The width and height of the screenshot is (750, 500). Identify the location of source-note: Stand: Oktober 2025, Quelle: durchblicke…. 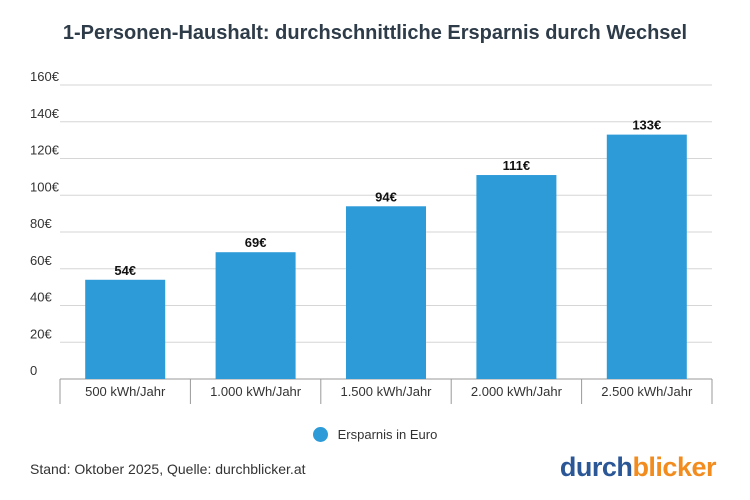
(168, 469).